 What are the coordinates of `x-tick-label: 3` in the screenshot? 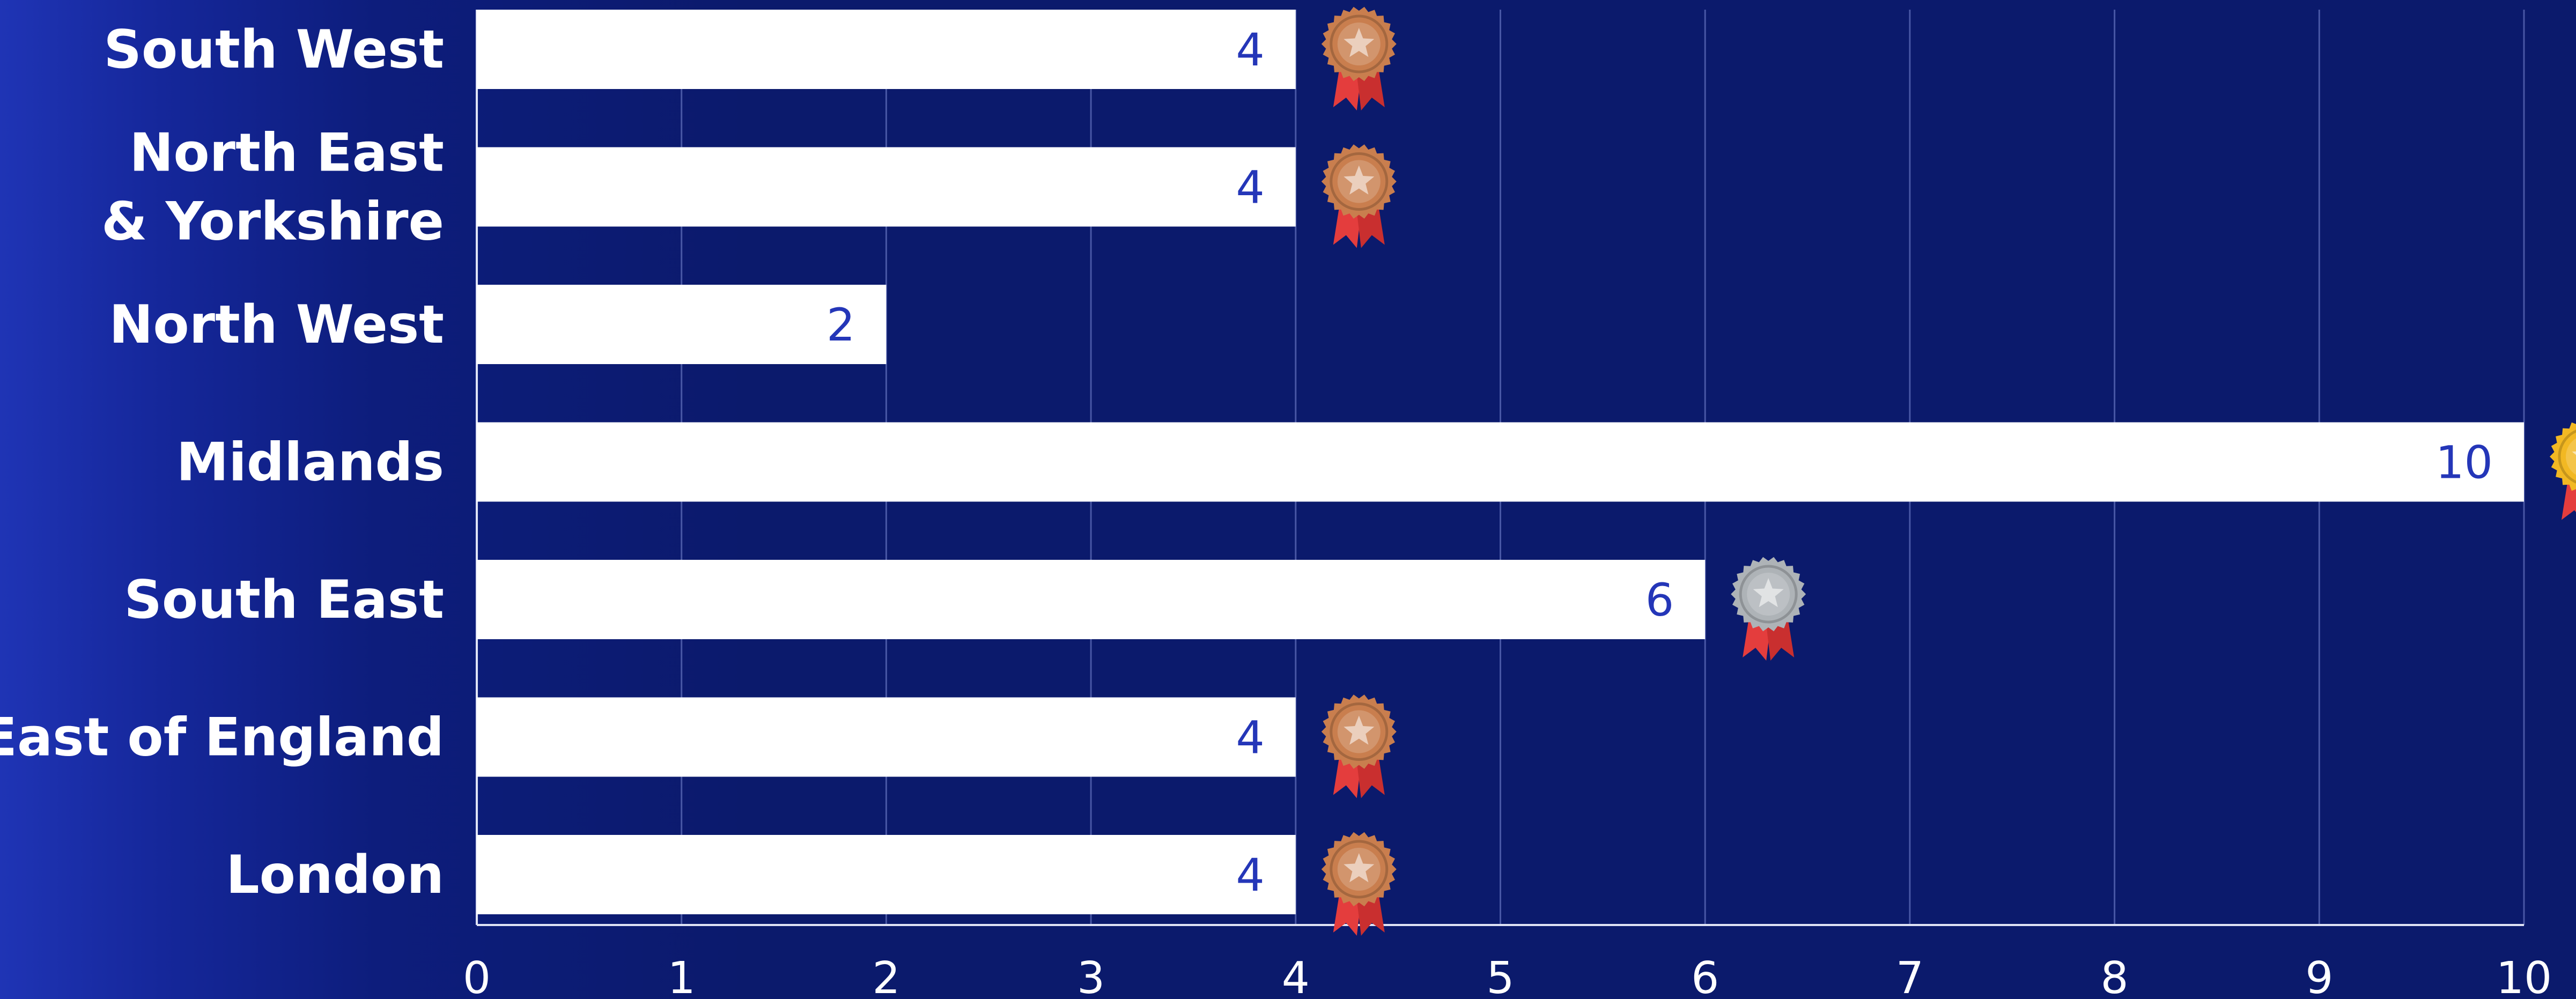 It's located at (1091, 976).